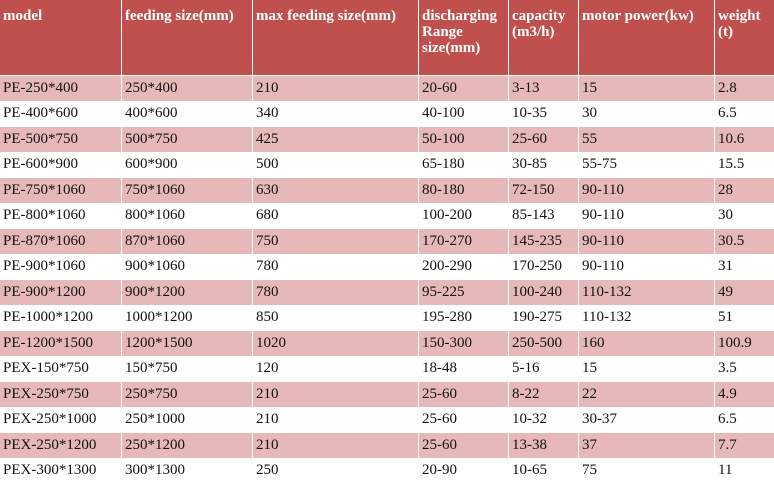 This screenshot has height=483, width=774. Describe the element at coordinates (187, 113) in the screenshot. I see `table-cell: 400*600` at that location.